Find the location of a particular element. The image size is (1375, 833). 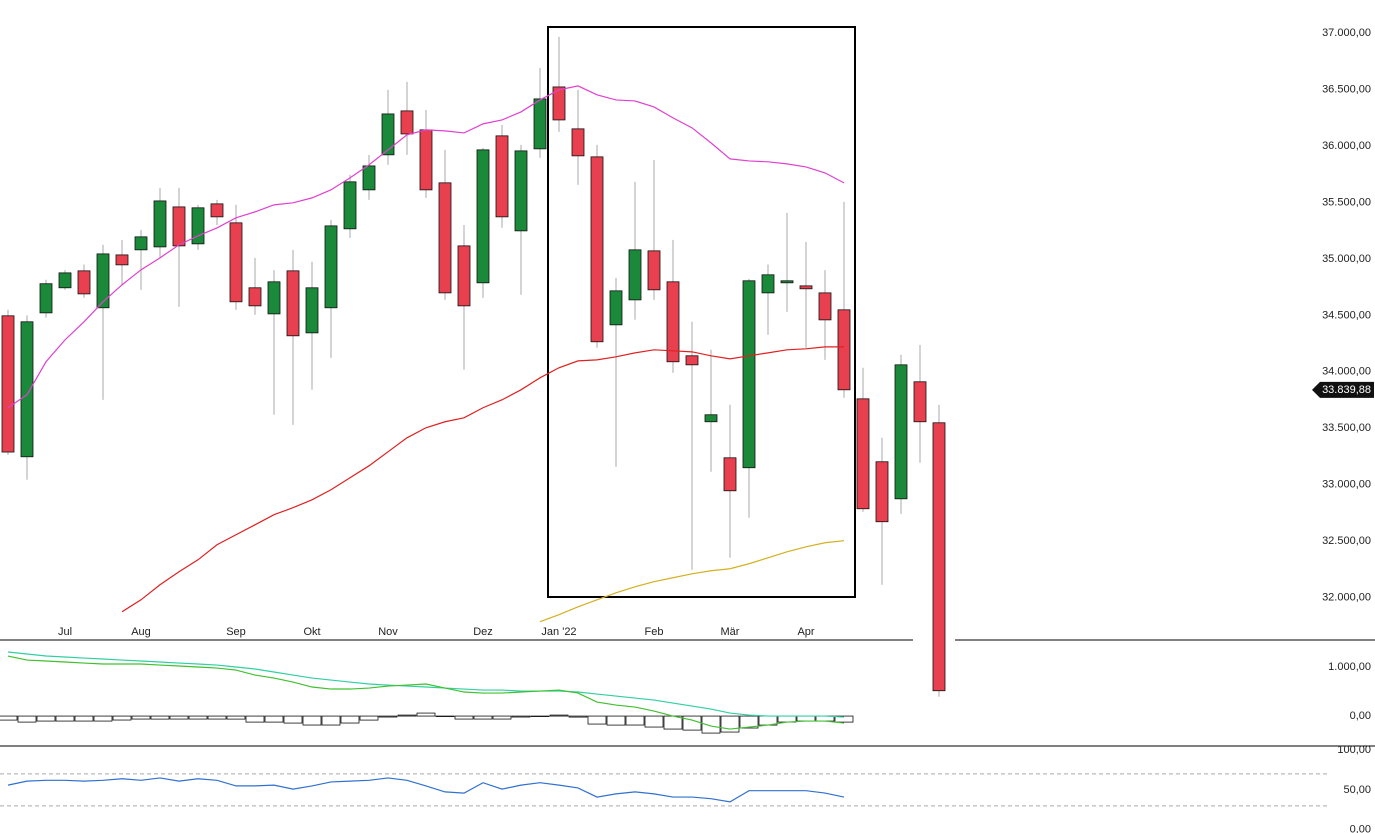

x-tick-label: Dez is located at coordinates (483, 632).